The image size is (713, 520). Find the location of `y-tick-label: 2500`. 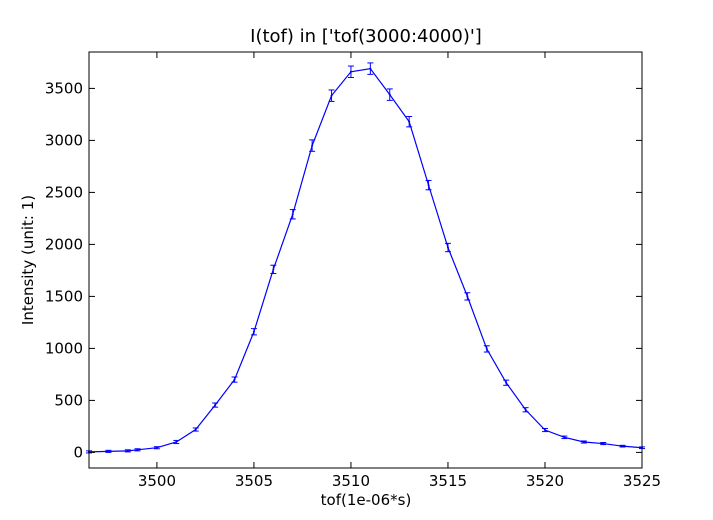

y-tick-label: 2500 is located at coordinates (64, 192).